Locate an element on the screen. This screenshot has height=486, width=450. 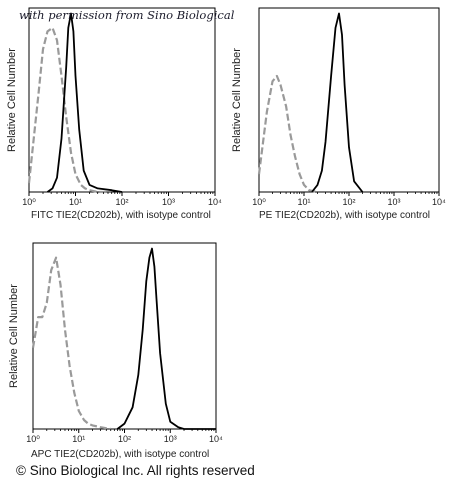
x-axis-label: APC TIE2(CD202b), with isotype control is located at coordinates (120, 454).